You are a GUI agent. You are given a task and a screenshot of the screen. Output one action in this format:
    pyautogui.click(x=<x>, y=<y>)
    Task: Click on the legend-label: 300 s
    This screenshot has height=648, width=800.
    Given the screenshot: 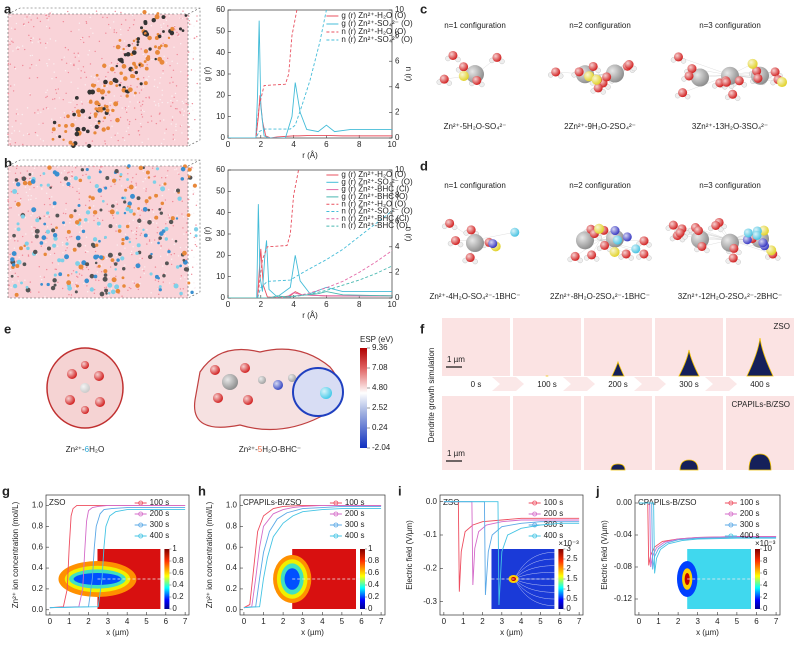 What is the action you would take?
    pyautogui.click(x=355, y=524)
    